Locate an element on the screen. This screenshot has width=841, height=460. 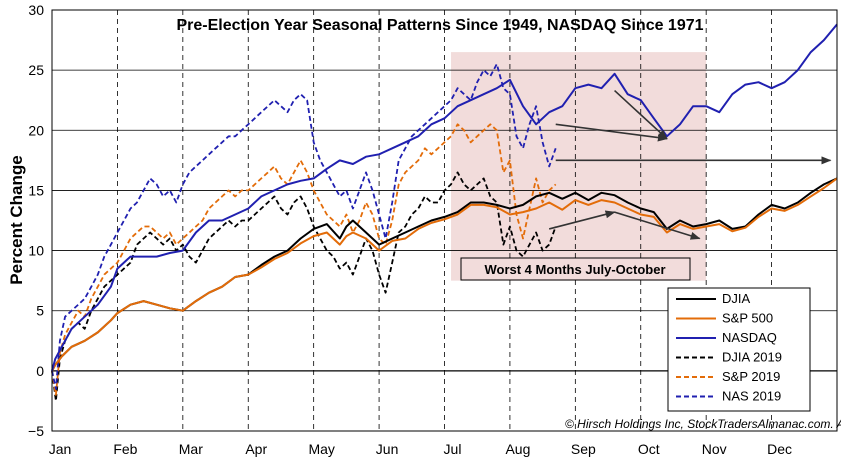
arrow-layer is located at coordinates (690, 165).